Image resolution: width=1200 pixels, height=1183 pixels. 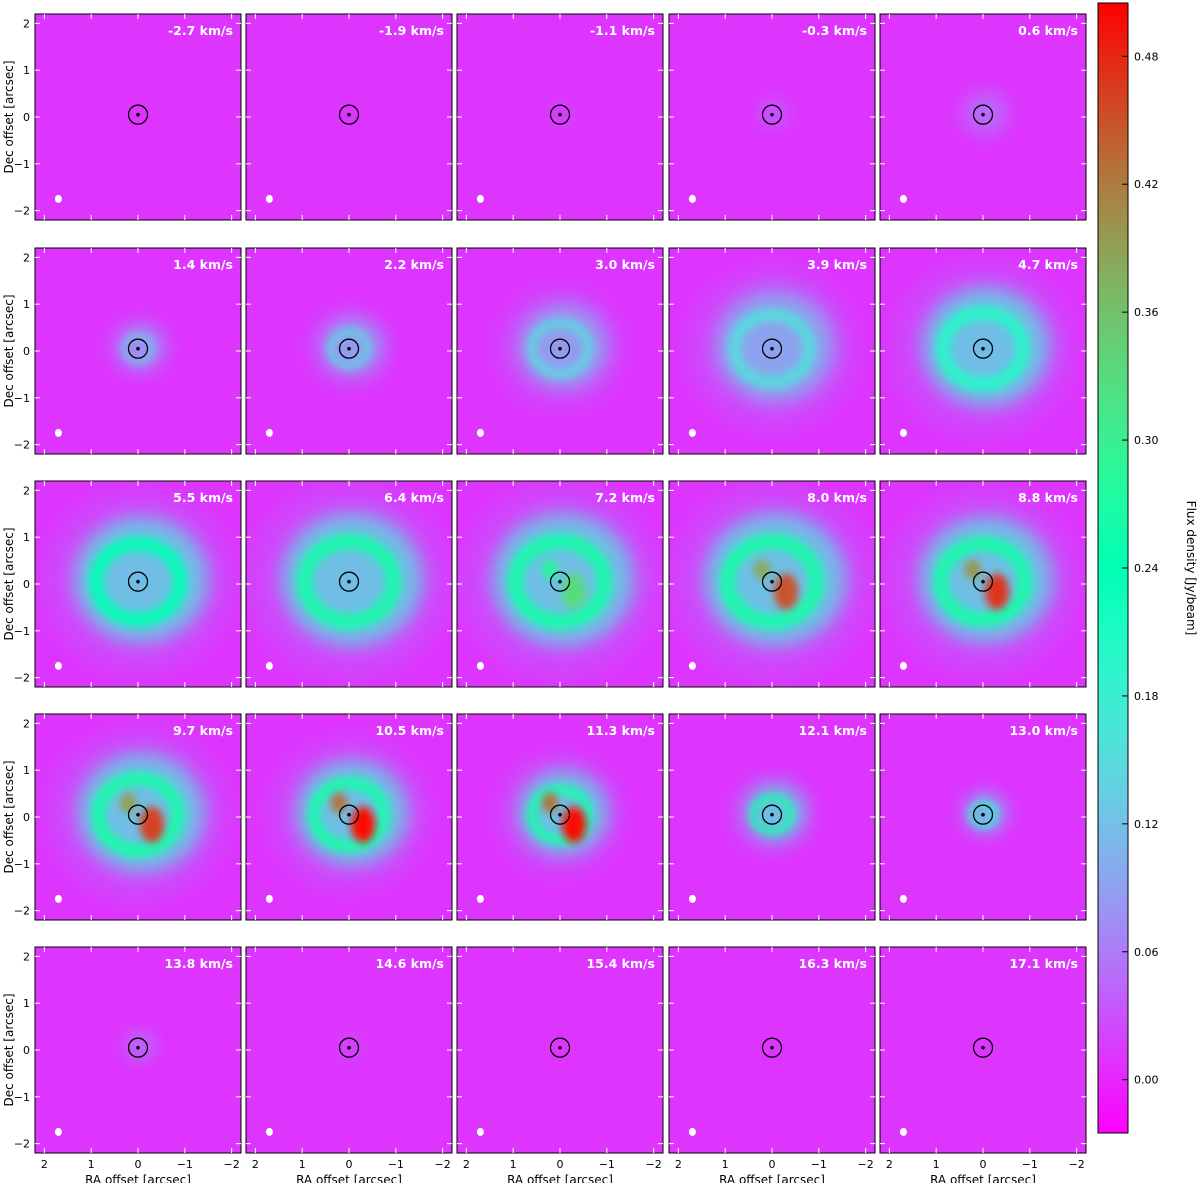 What do you see at coordinates (1146, 184) in the screenshot?
I see `colorbar-tick-label: 0.42` at bounding box center [1146, 184].